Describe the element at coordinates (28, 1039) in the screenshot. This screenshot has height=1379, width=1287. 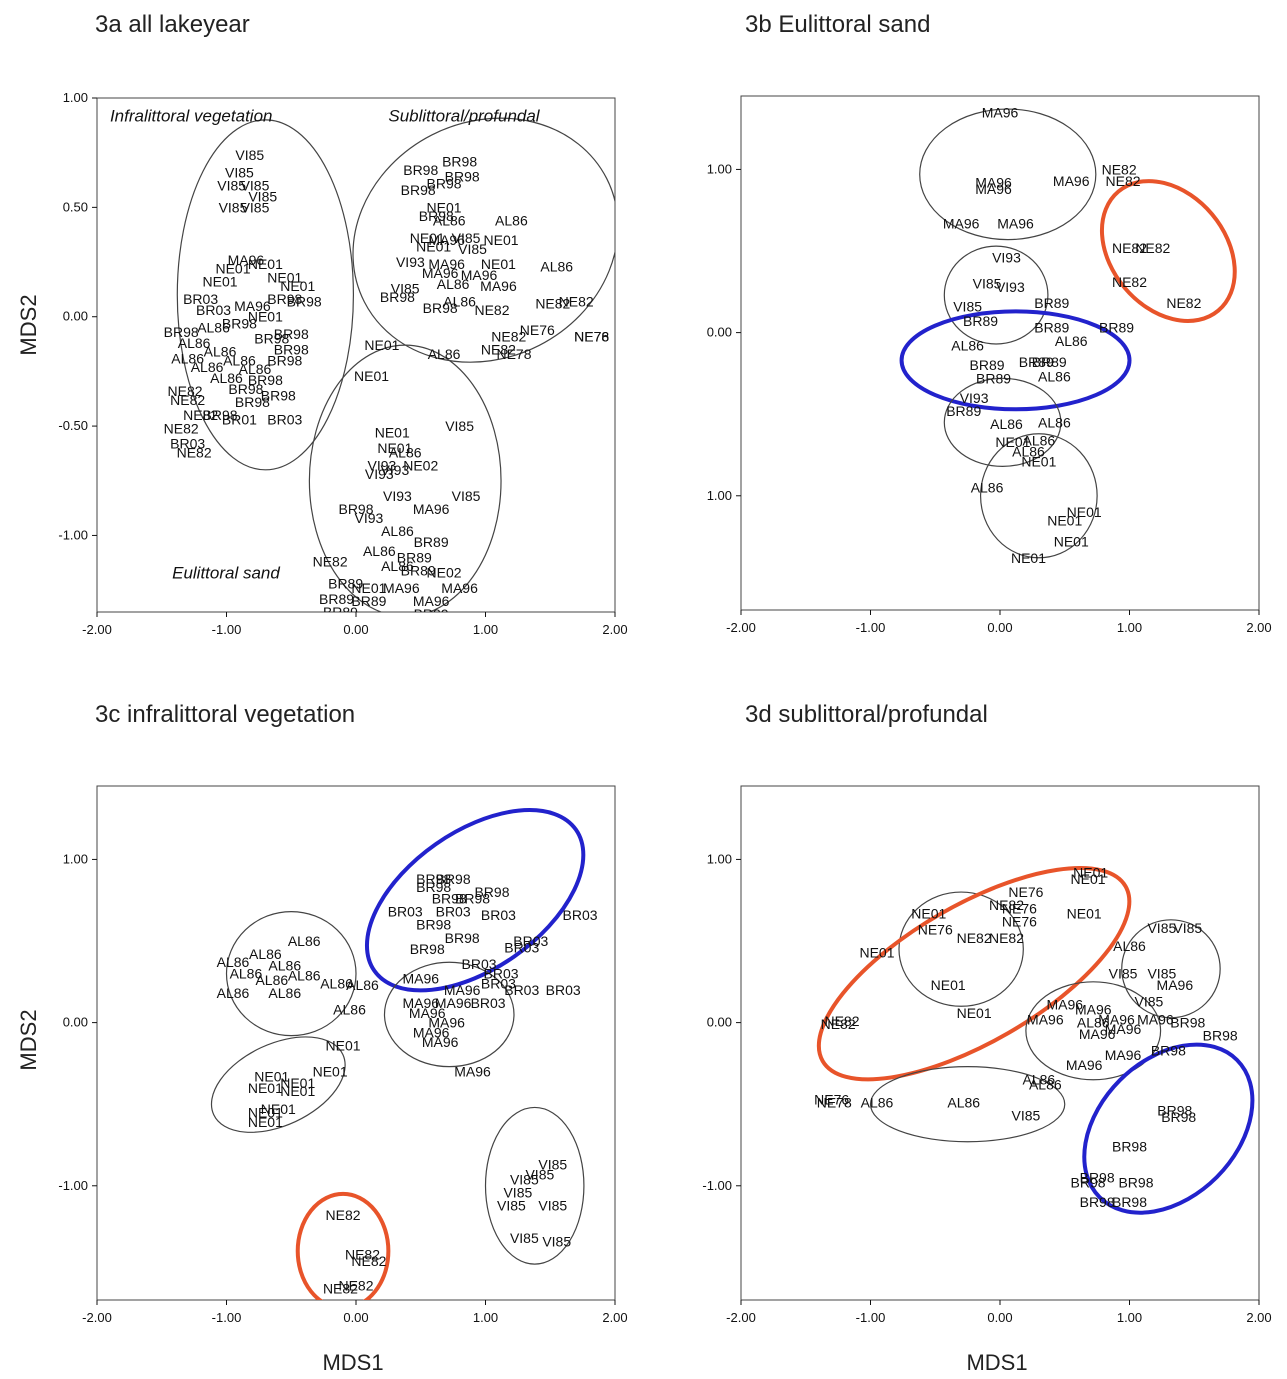
I see `y-axis-title: MDS2` at that location.